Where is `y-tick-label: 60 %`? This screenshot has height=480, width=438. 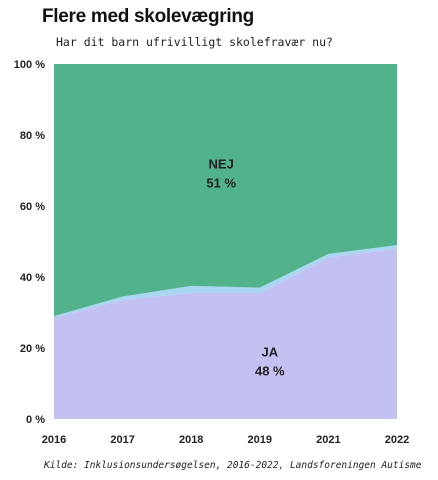
y-tick-label: 60 % is located at coordinates (32, 207).